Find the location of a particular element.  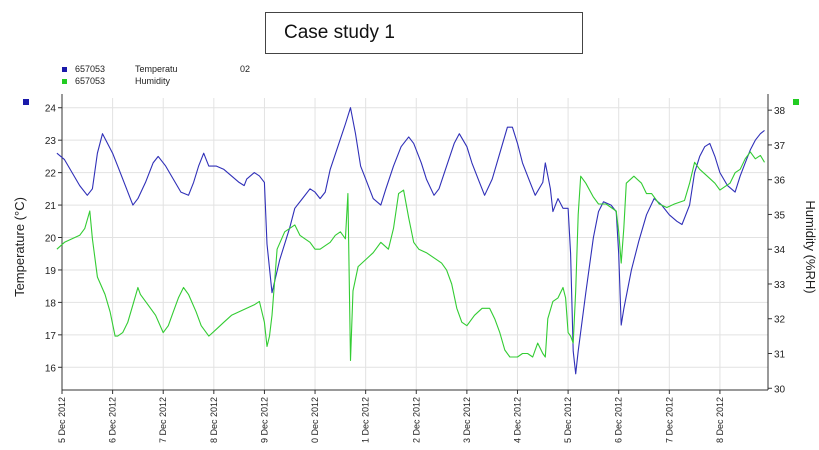

y-tick-label: 23 is located at coordinates (51, 141).